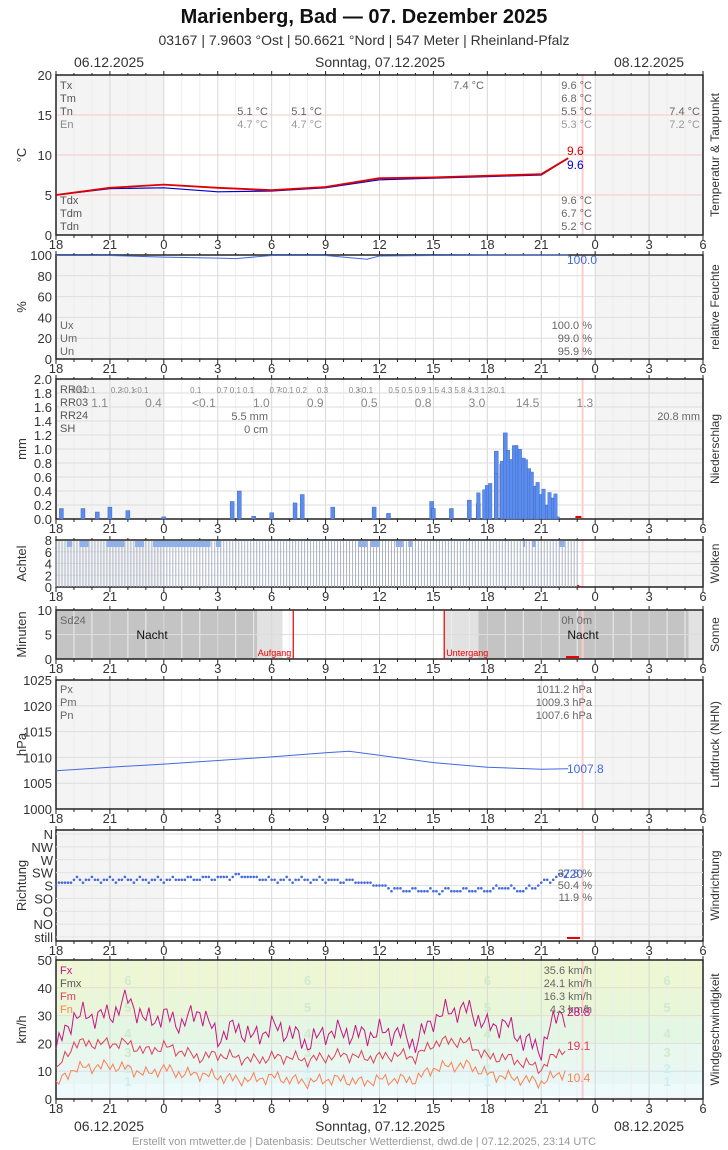  Describe the element at coordinates (37, 680) in the screenshot. I see `svg-text: 1025` at that location.